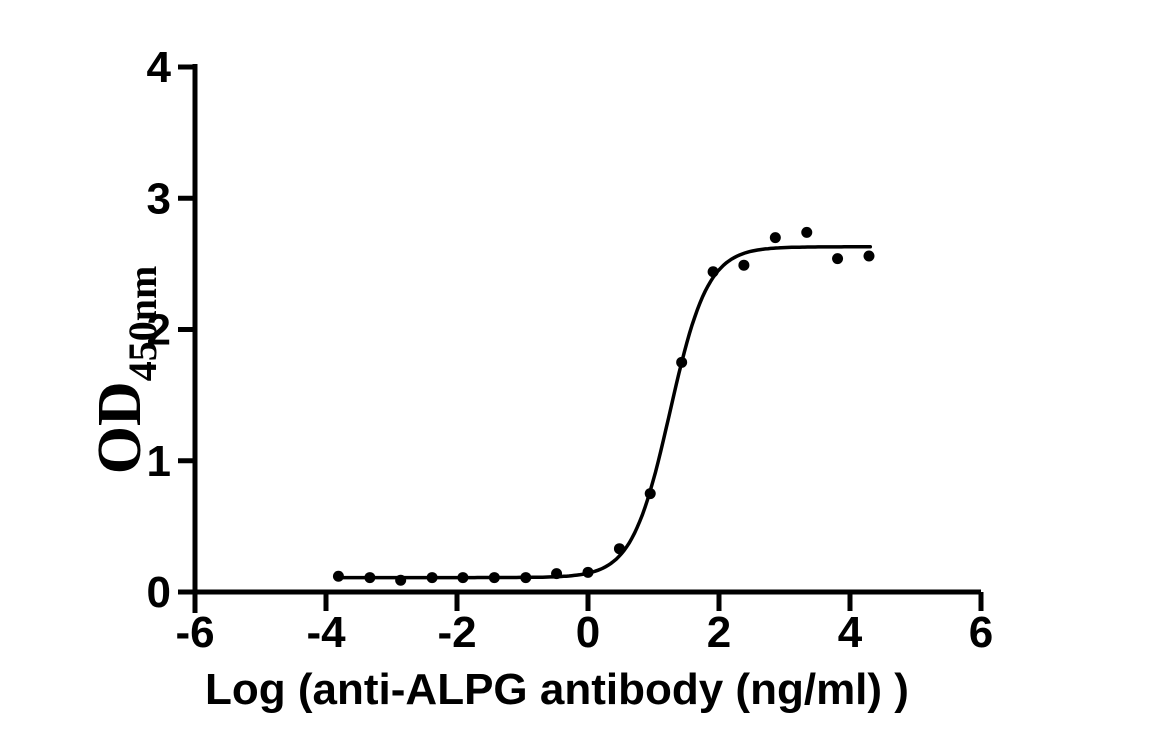 This screenshot has height=751, width=1152. Describe the element at coordinates (159, 461) in the screenshot. I see `y-tick-label: 1` at that location.